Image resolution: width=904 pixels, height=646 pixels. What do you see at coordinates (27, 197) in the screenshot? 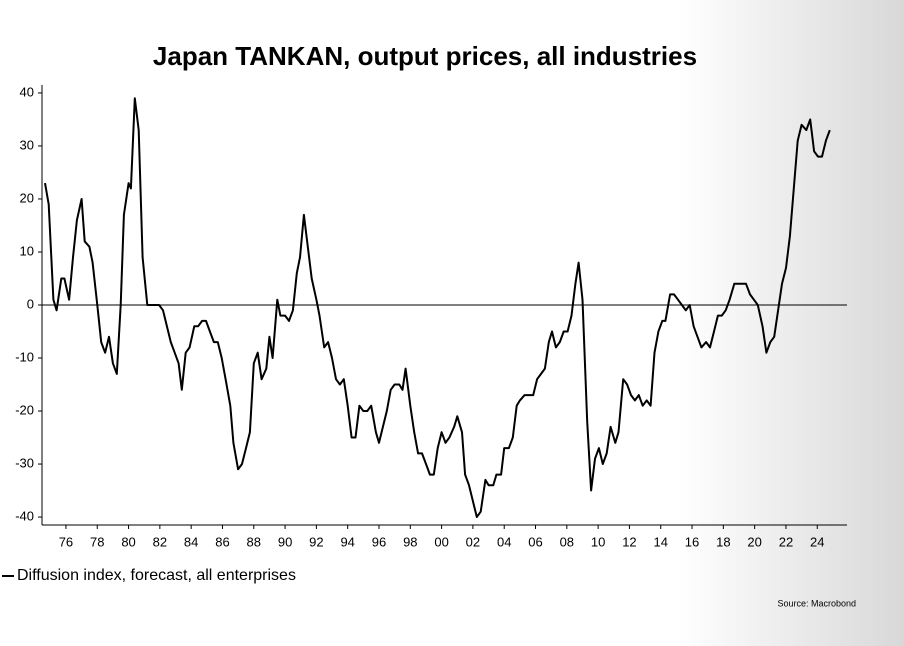
I see `y-tick-label: 20` at bounding box center [27, 197].